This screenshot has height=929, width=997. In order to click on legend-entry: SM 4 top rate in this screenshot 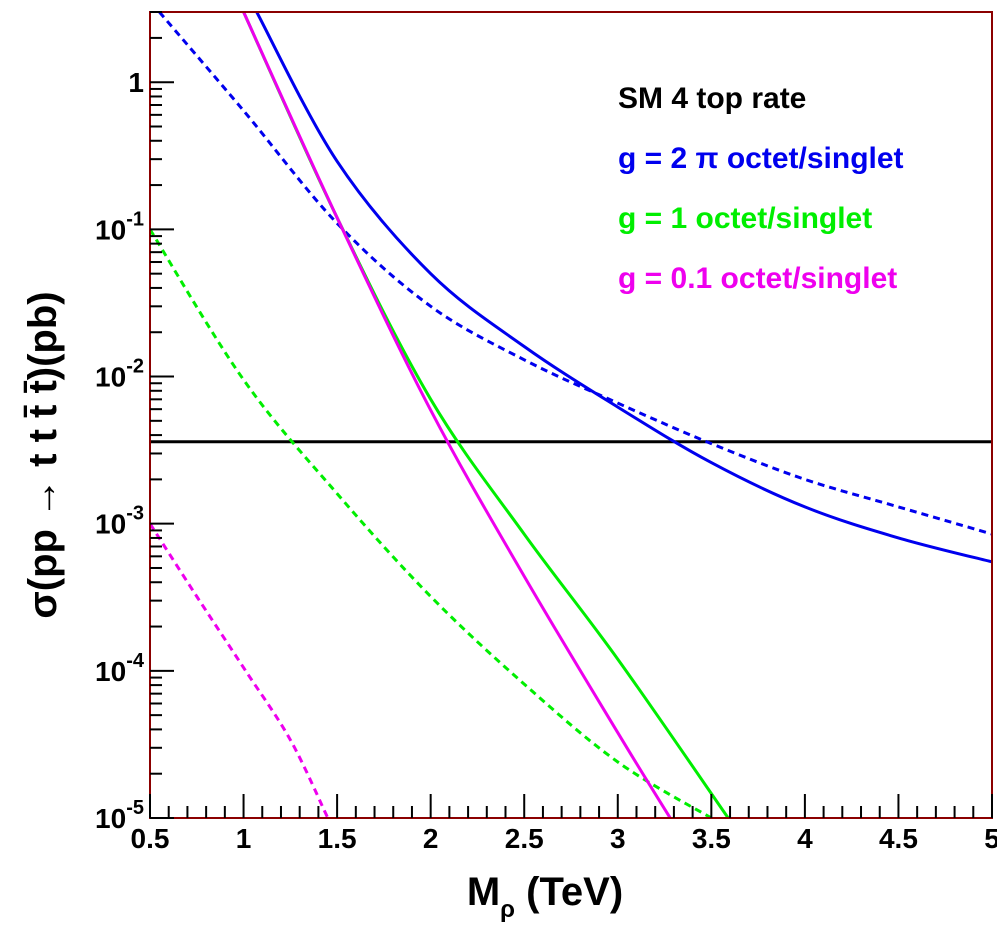, I will do `click(712, 98)`.